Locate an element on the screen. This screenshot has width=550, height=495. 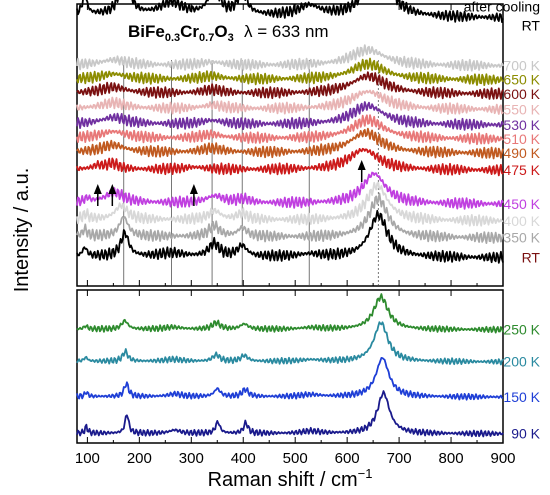
series-label: 475 K is located at coordinates (521, 170).